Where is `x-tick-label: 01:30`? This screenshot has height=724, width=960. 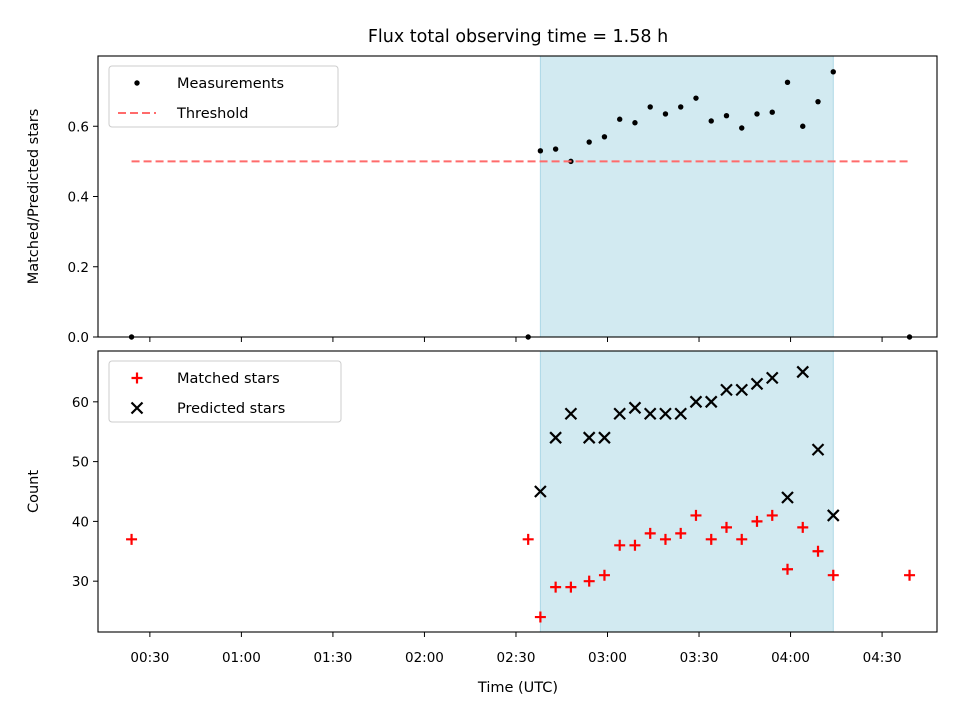
x-tick-label: 01:30 is located at coordinates (332, 658).